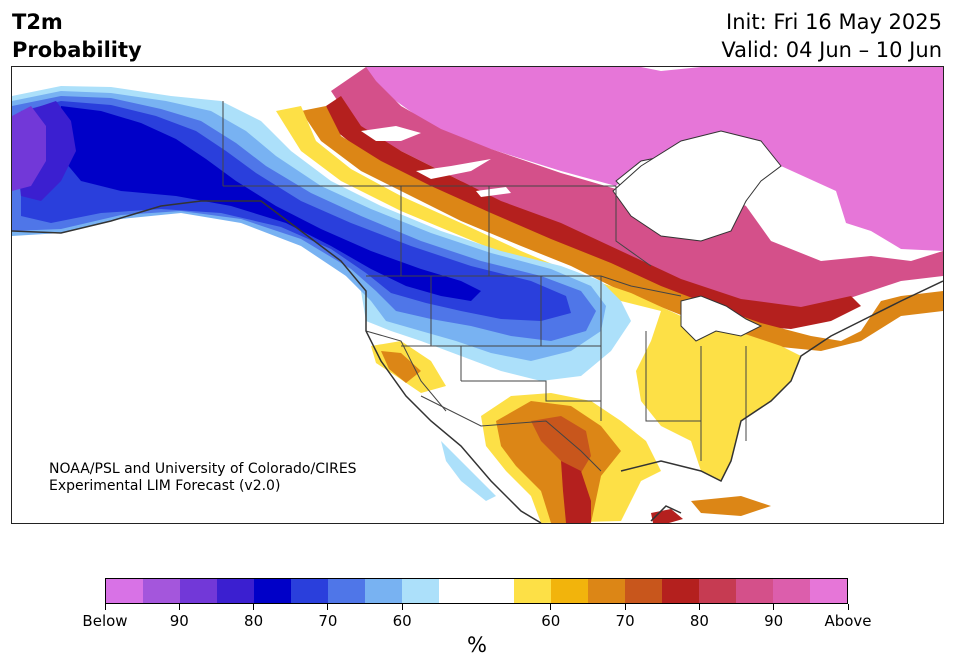 This screenshot has width=954, height=671. I want to click on colorbar-tick-label: Above, so click(848, 621).